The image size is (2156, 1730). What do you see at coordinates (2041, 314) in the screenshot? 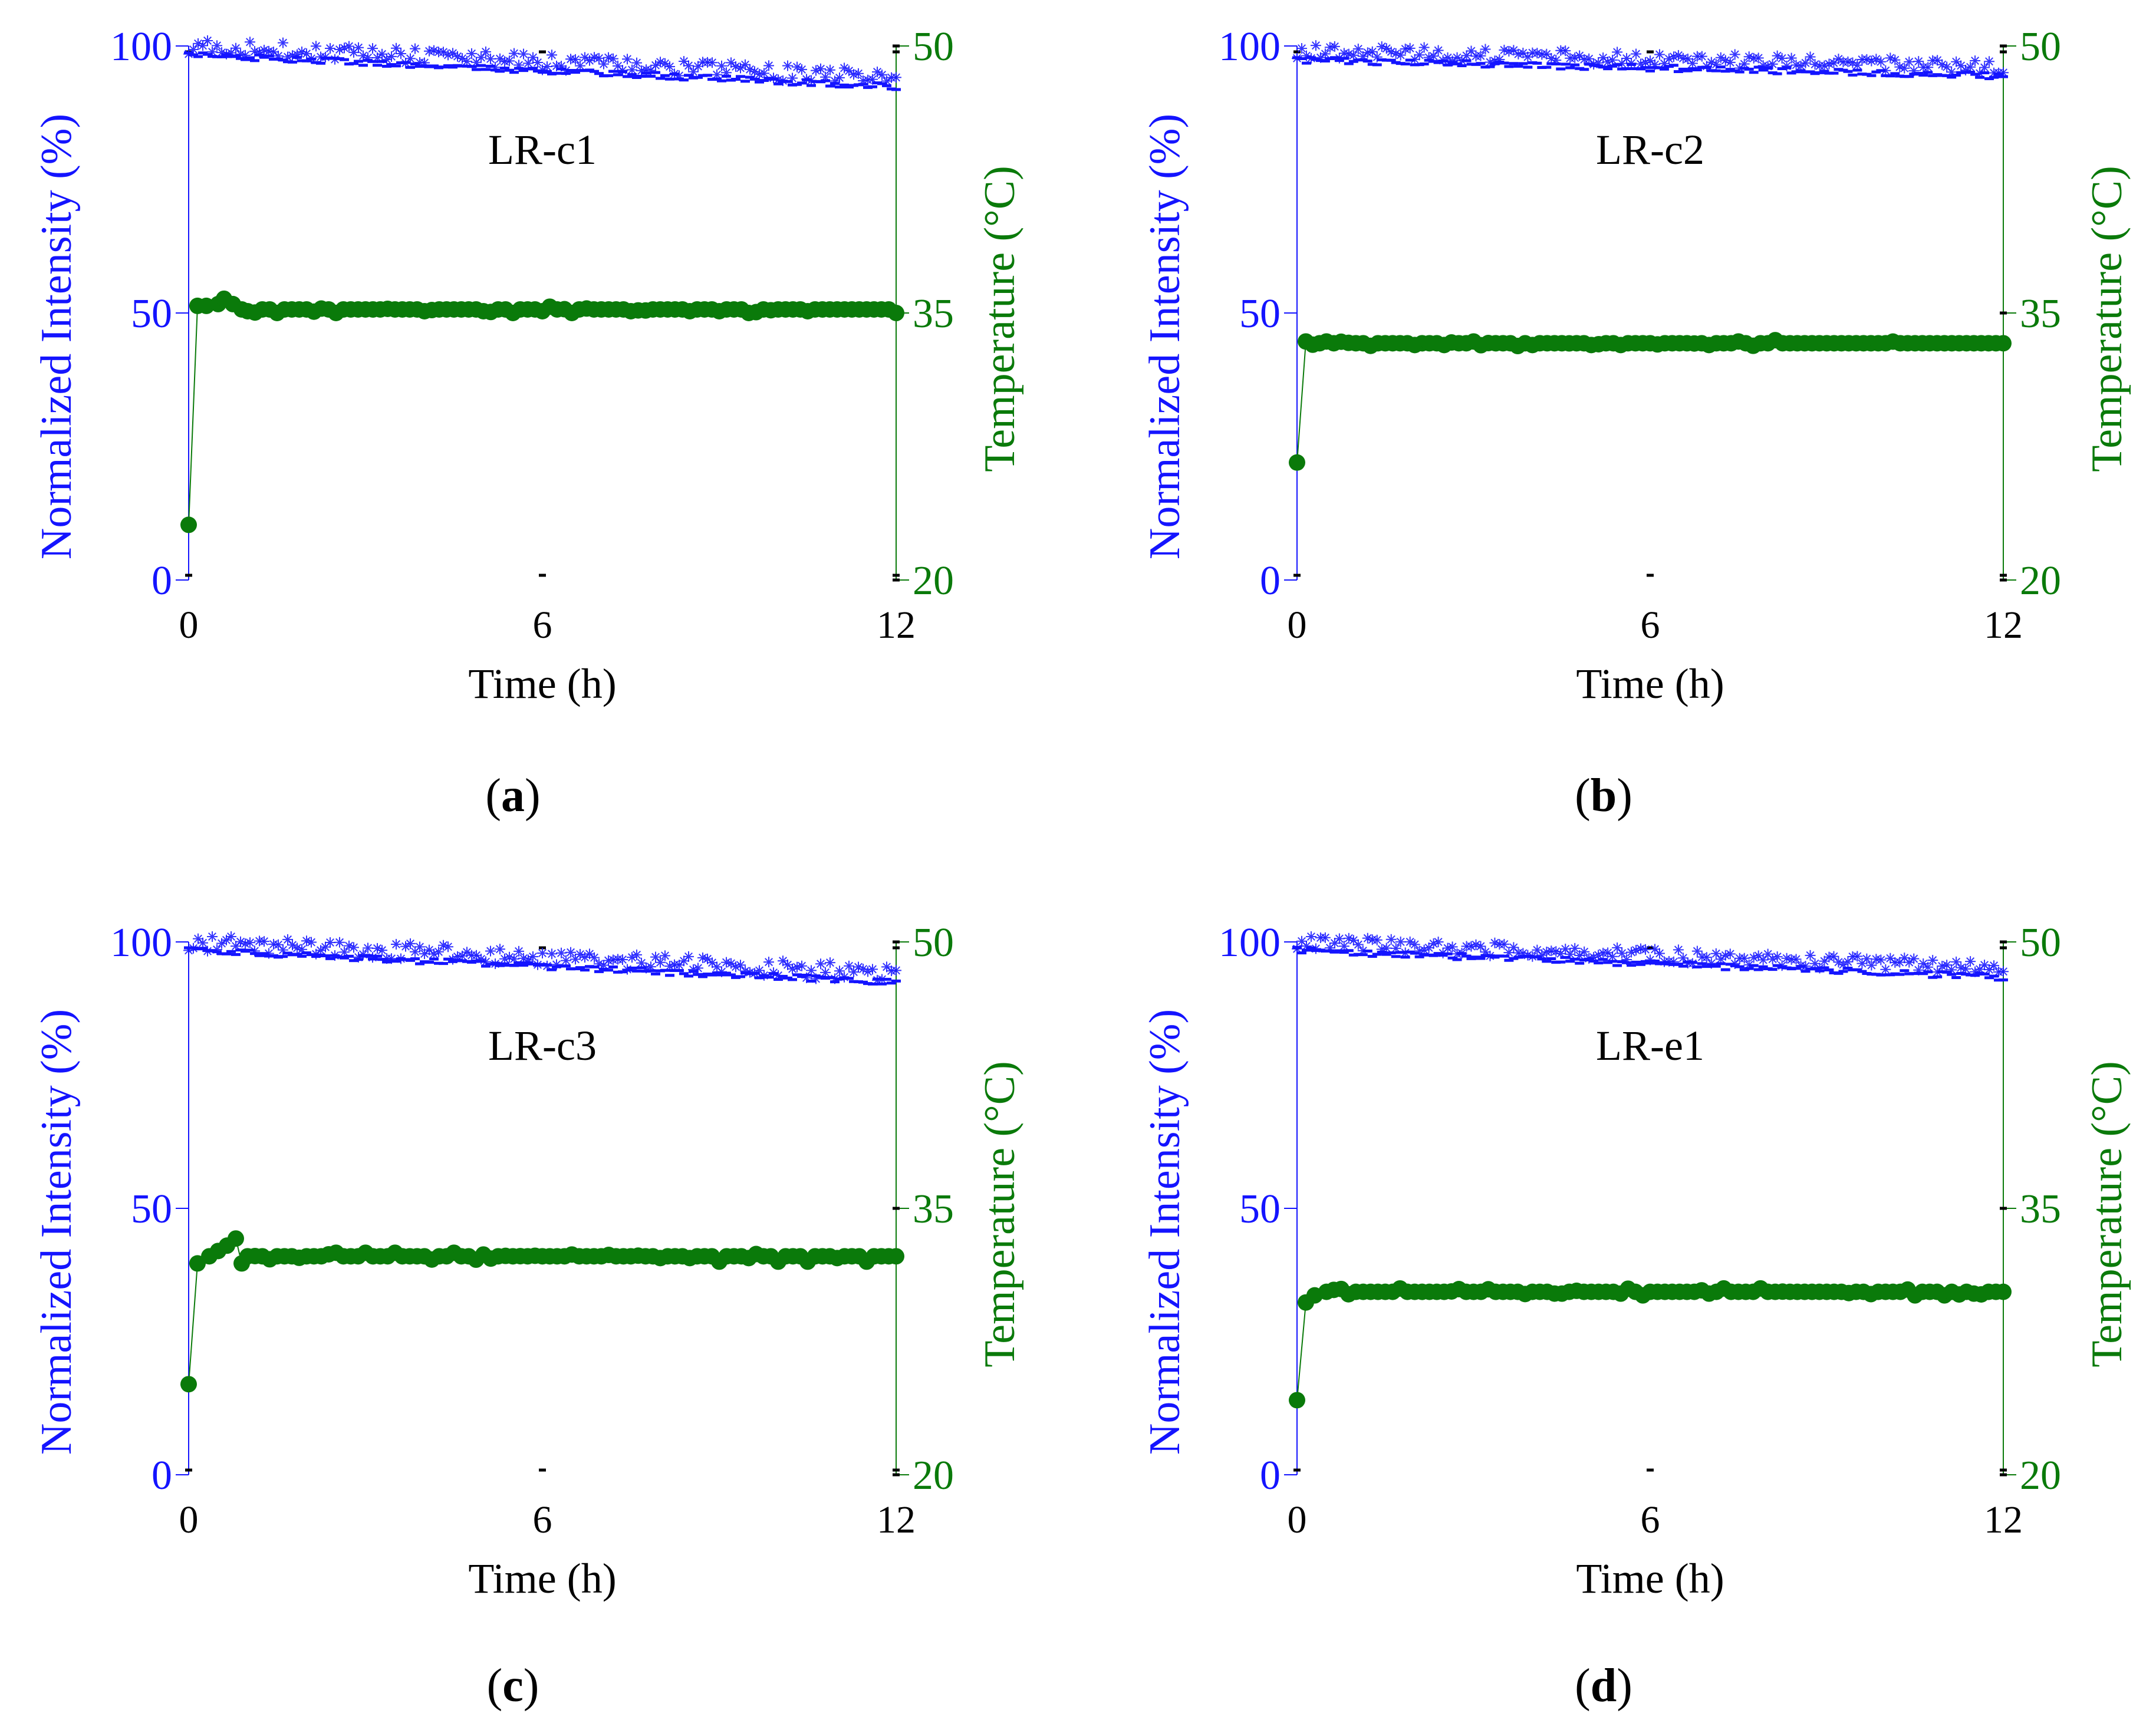
I see `right-tick-label: 35` at bounding box center [2041, 314].